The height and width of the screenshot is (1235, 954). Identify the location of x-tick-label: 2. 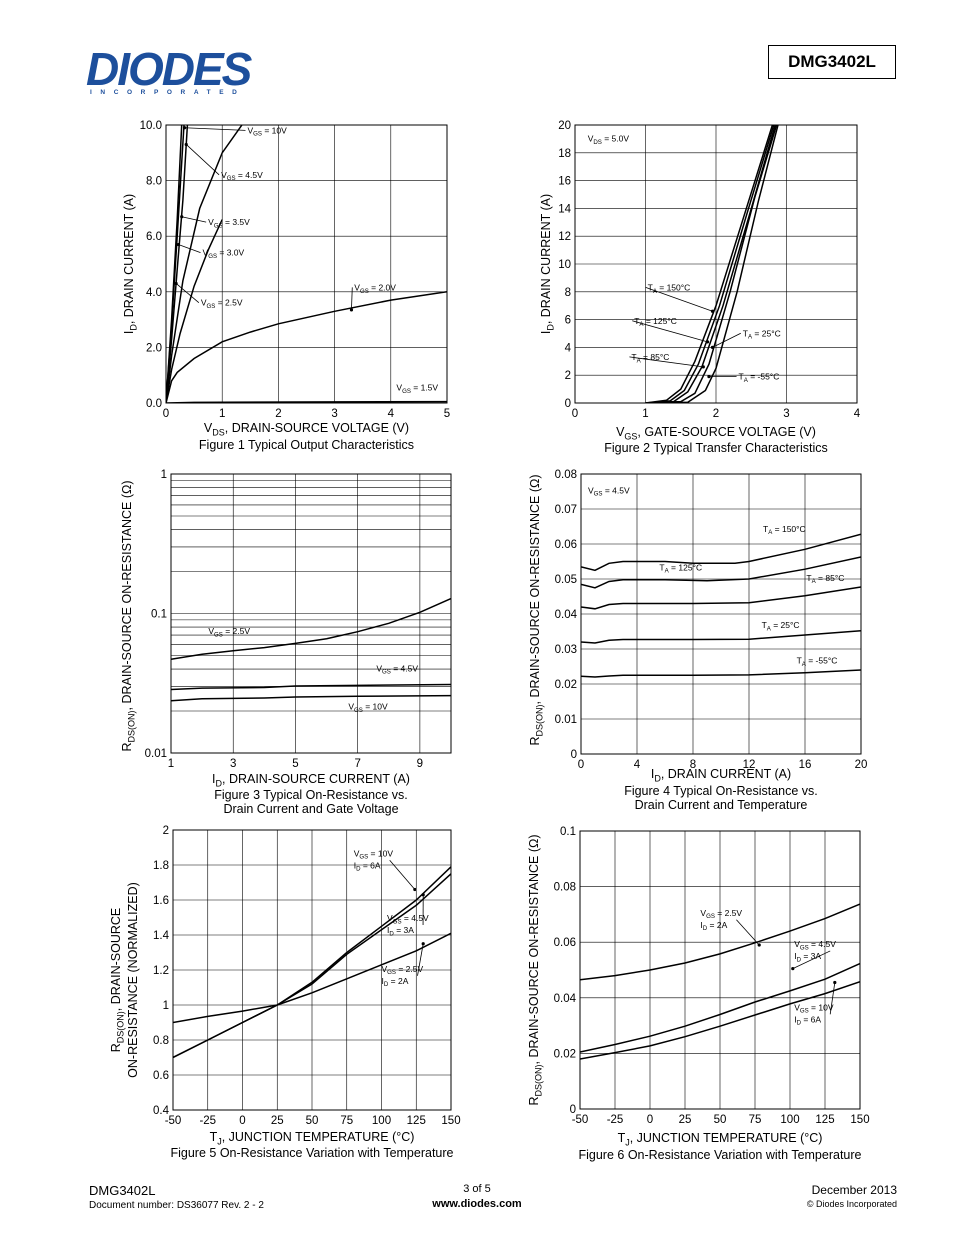
(716, 414).